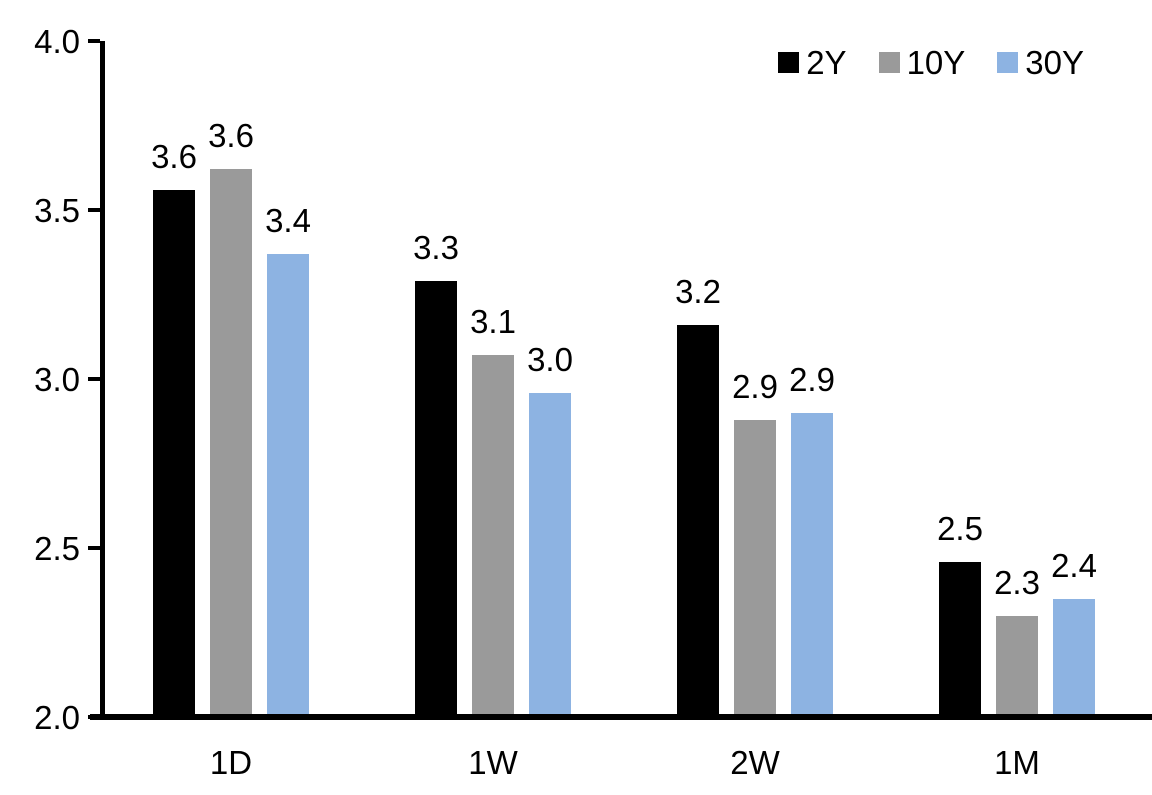 The image size is (1152, 795). Describe the element at coordinates (493, 536) in the screenshot. I see `bar-1w-10y` at that location.